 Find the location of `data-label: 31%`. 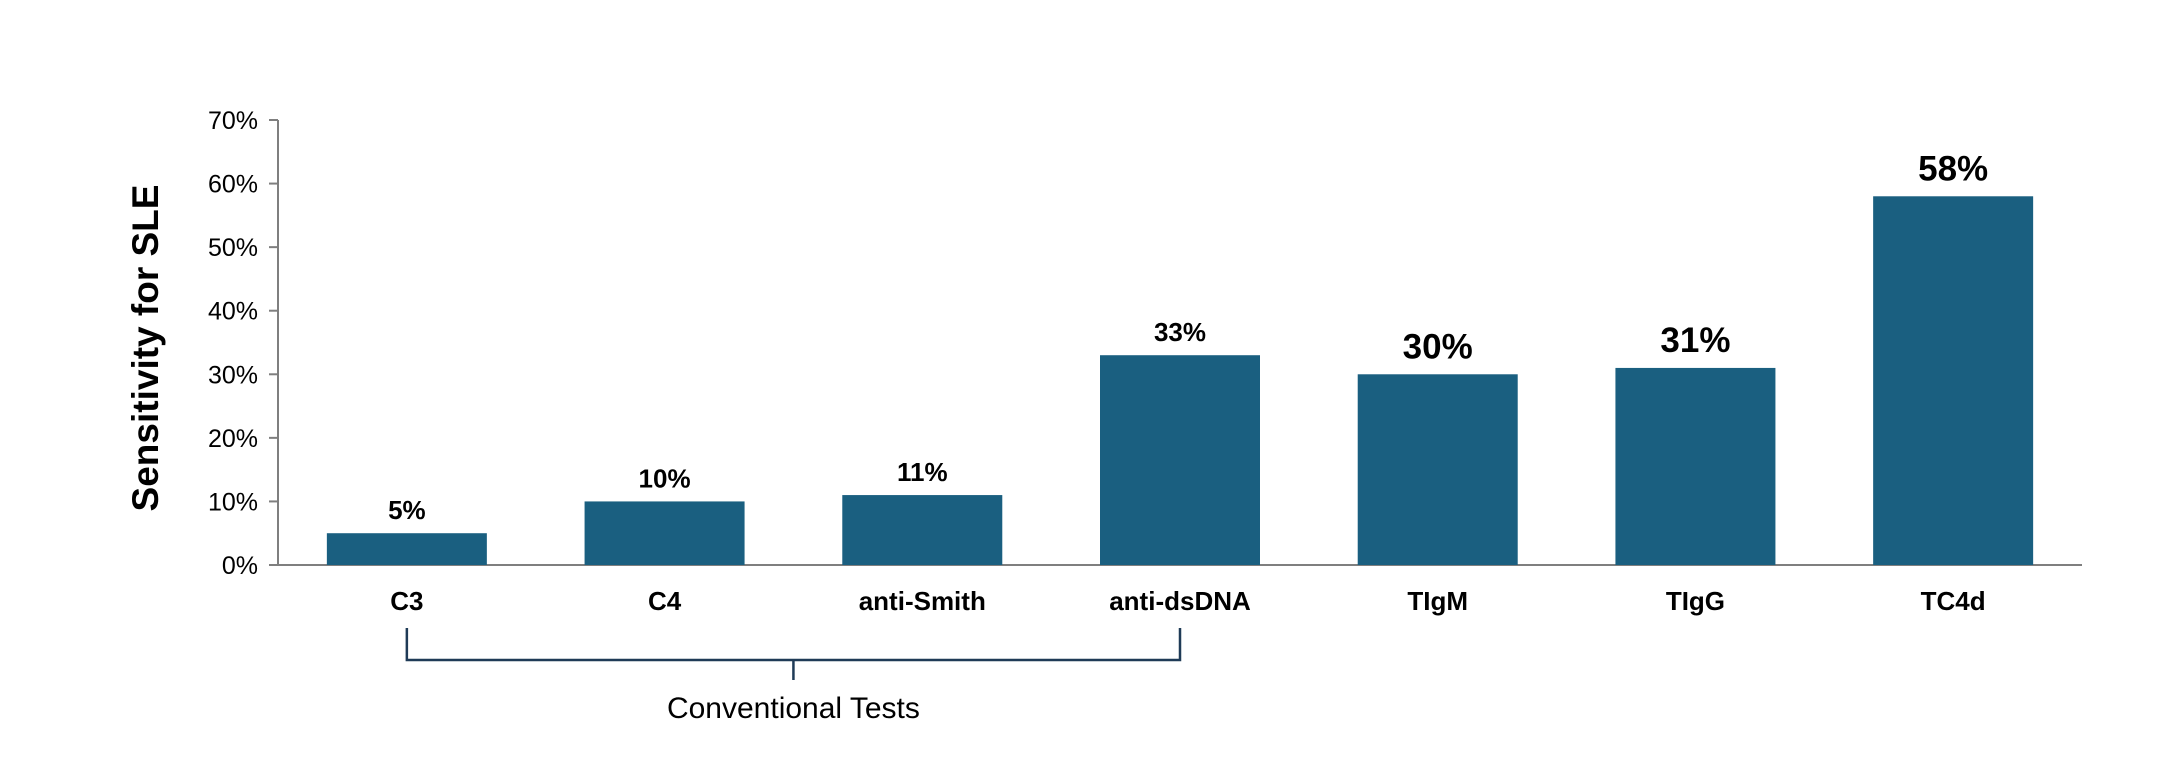

data-label: 31% is located at coordinates (1695, 340).